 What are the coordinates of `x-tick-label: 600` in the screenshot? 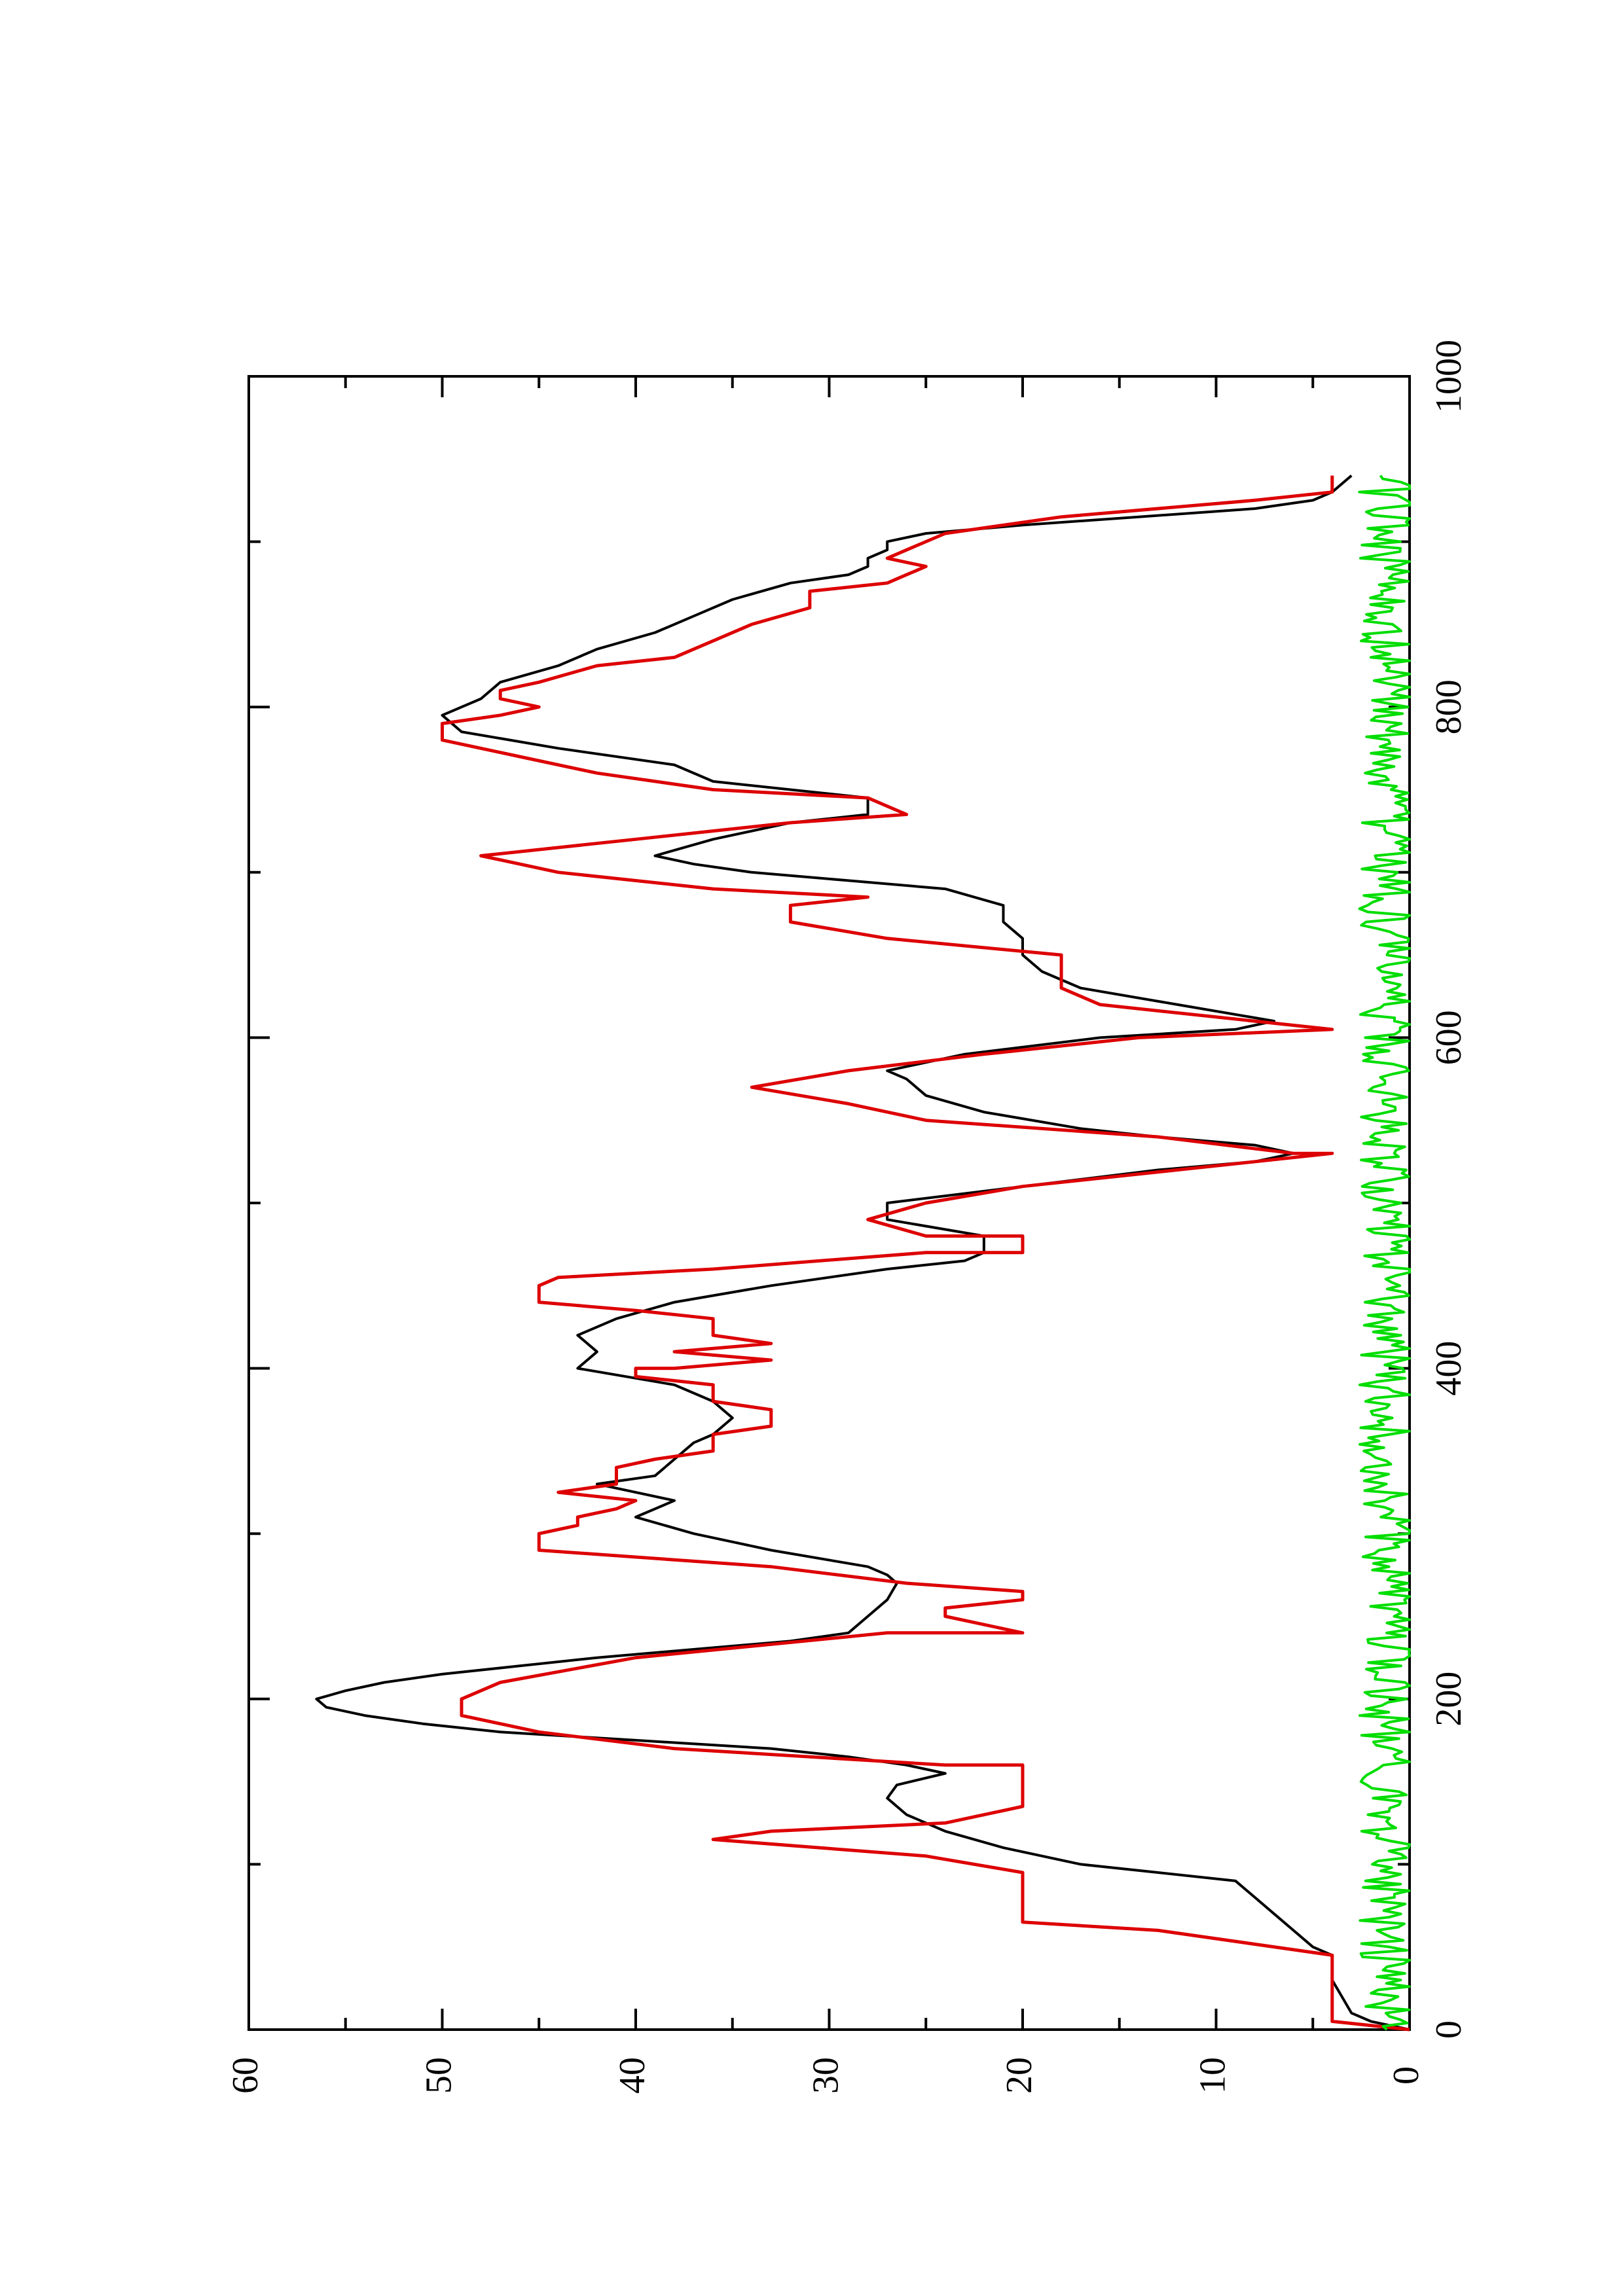 It's located at (1449, 1037).